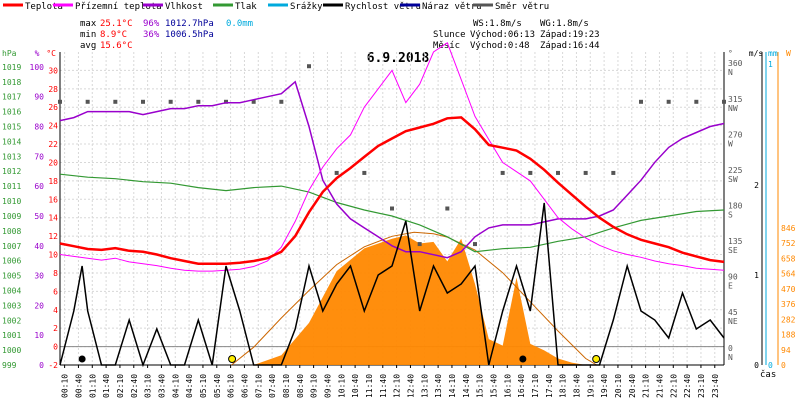  I want to click on solar-tick-label: 564, so click(788, 274).